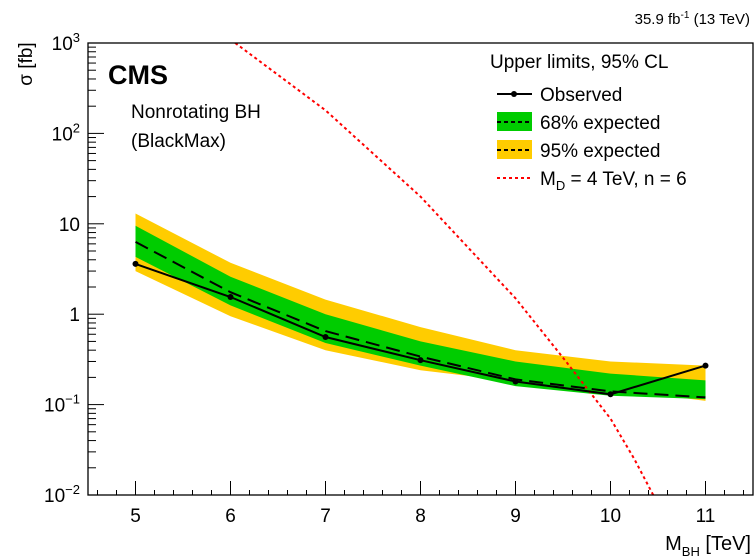 The height and width of the screenshot is (557, 754). What do you see at coordinates (706, 516) in the screenshot?
I see `x-tick-label: 11` at bounding box center [706, 516].